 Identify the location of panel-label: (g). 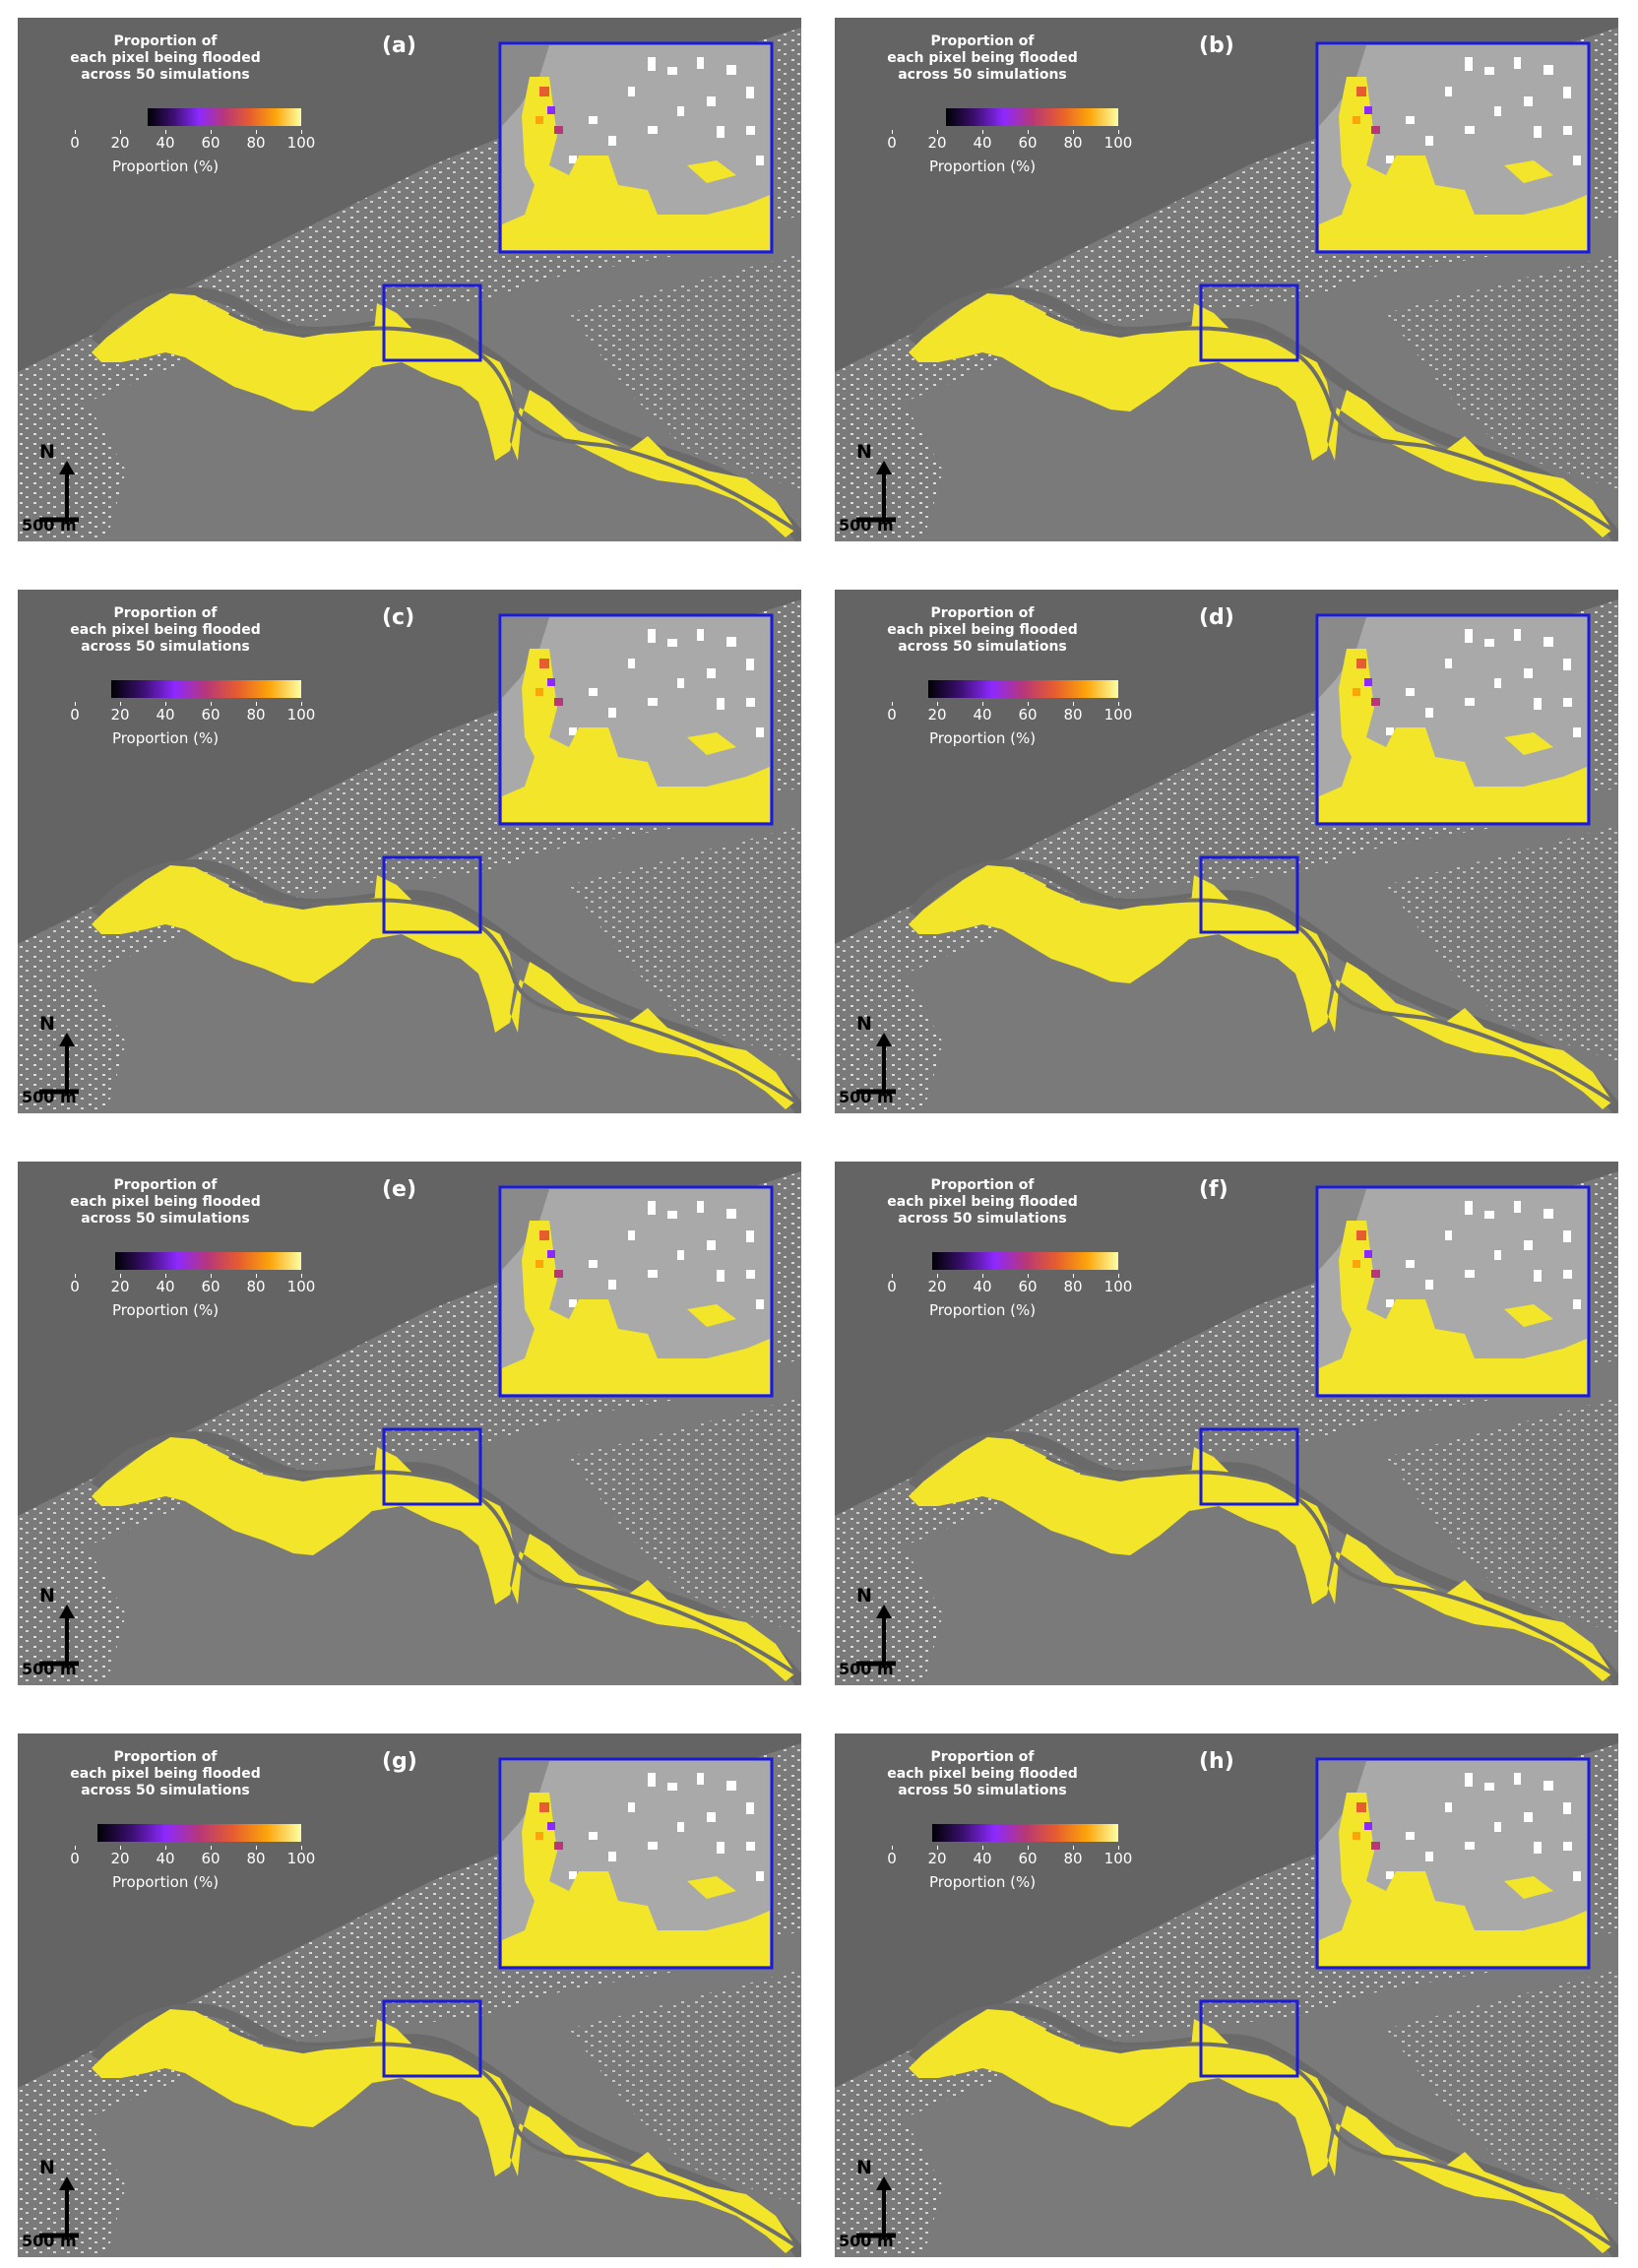
(399, 1761).